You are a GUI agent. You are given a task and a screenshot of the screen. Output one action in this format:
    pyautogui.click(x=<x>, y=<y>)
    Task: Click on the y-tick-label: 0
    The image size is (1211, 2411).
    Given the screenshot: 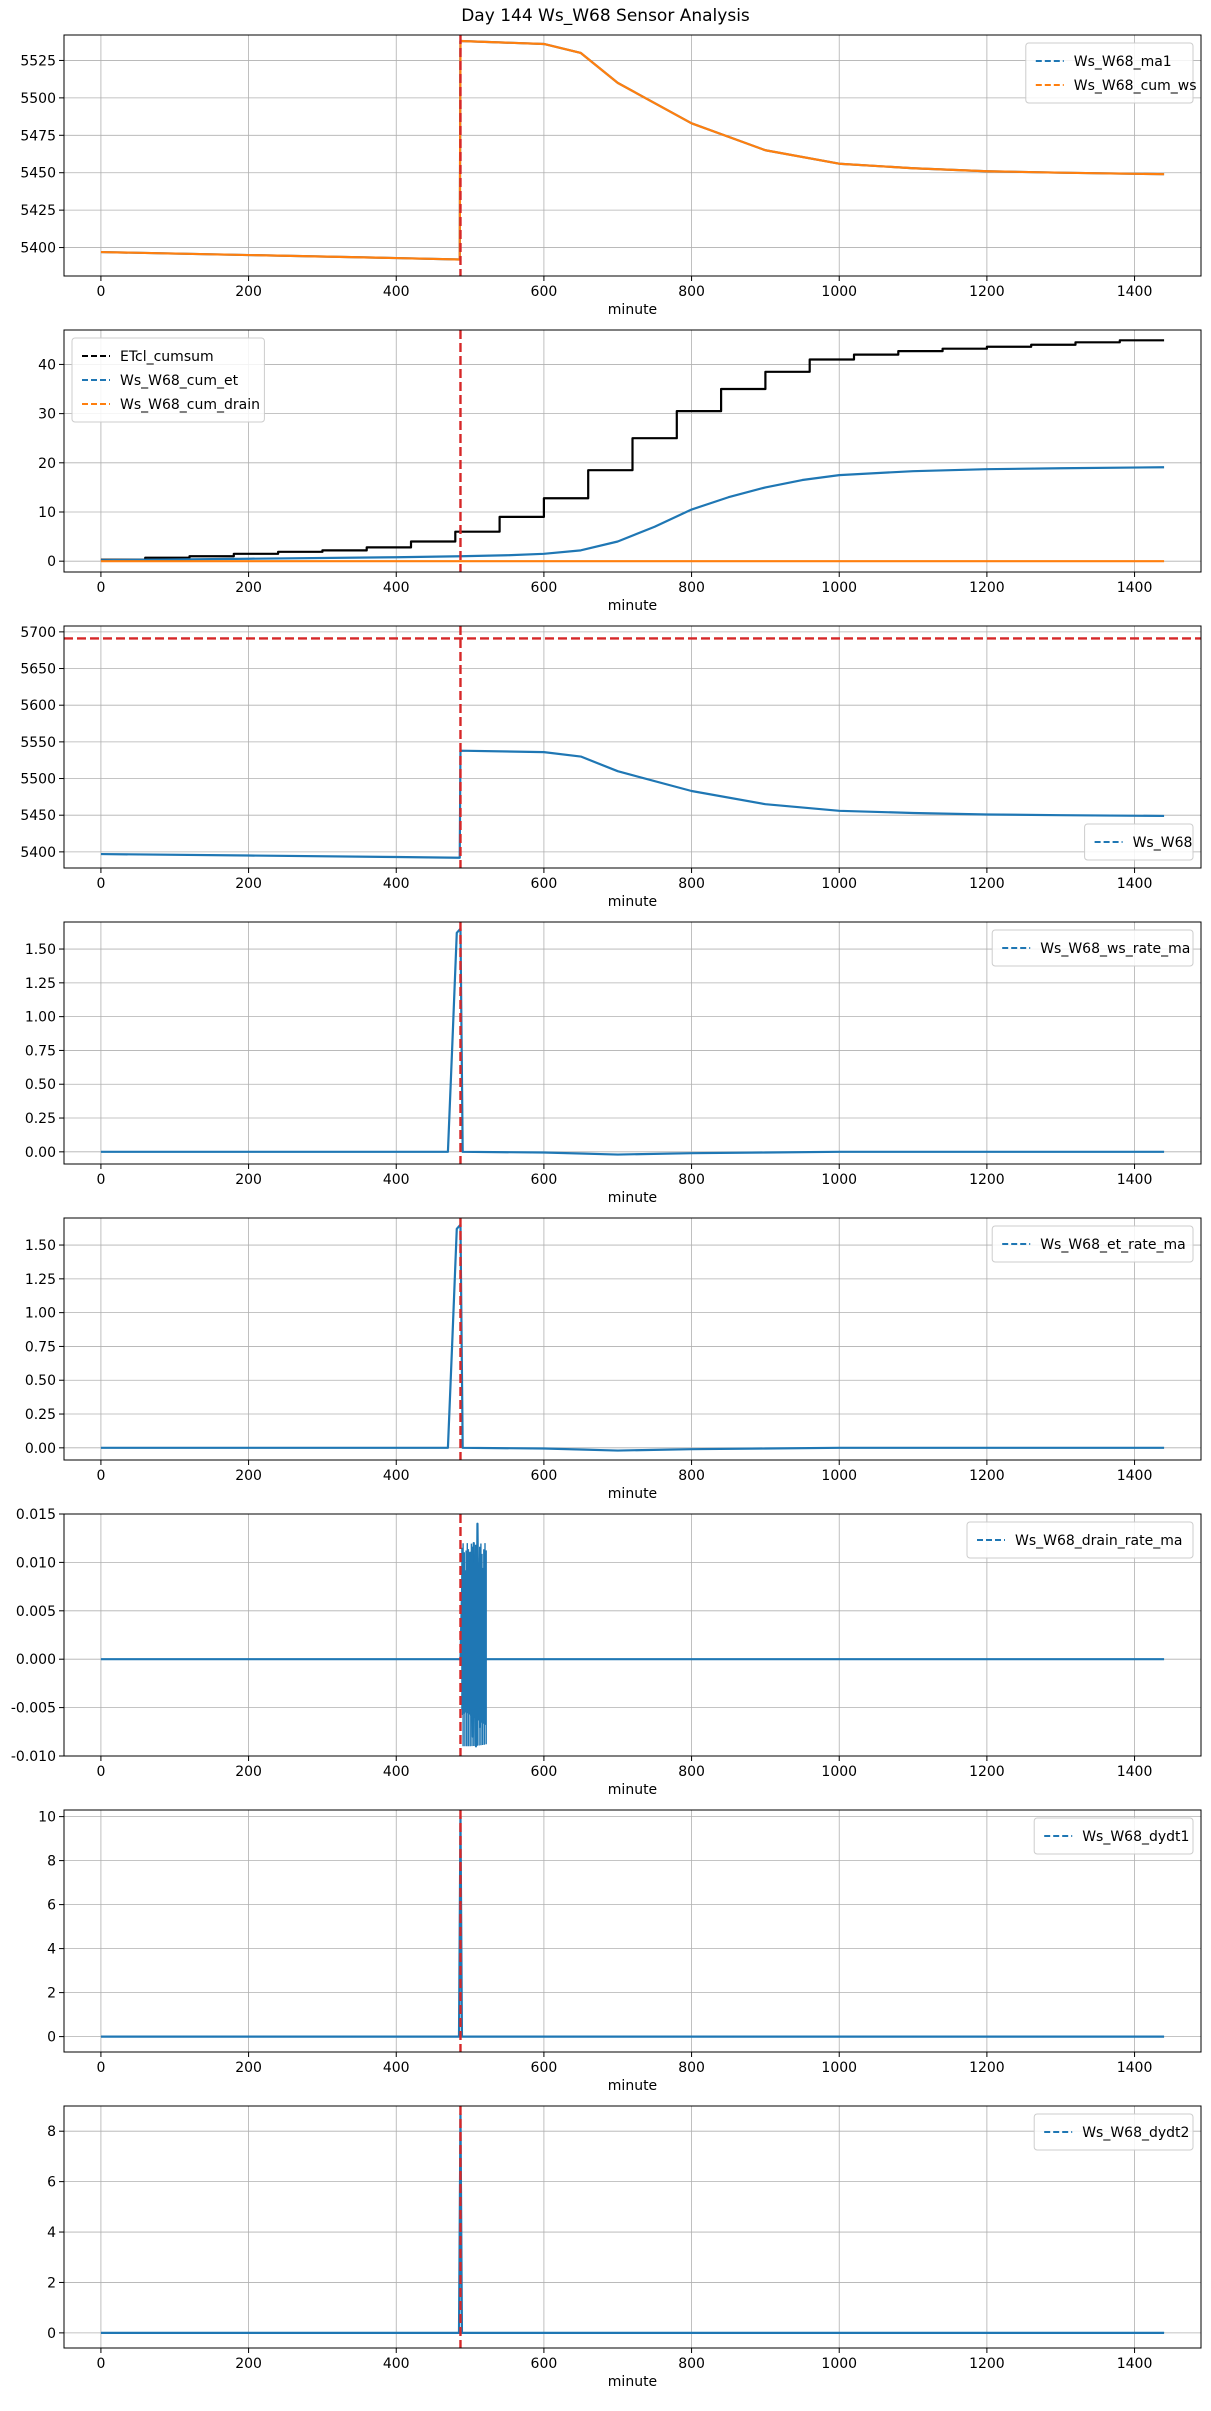 What is the action you would take?
    pyautogui.click(x=51, y=2038)
    